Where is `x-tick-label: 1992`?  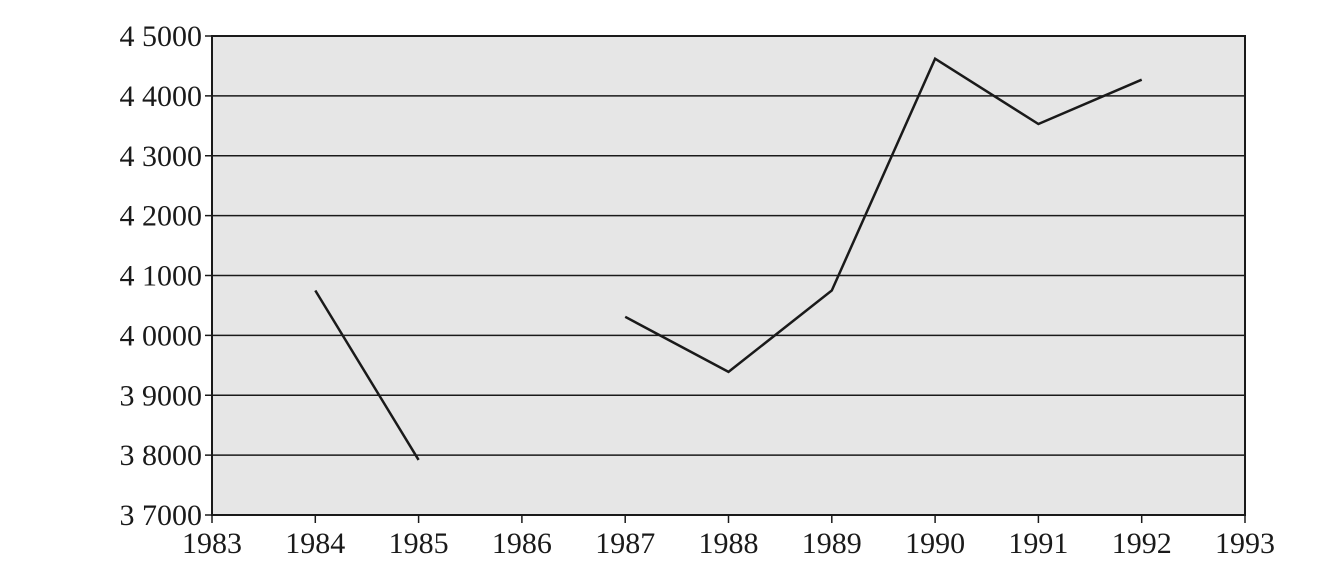
x-tick-label: 1992 is located at coordinates (1142, 543).